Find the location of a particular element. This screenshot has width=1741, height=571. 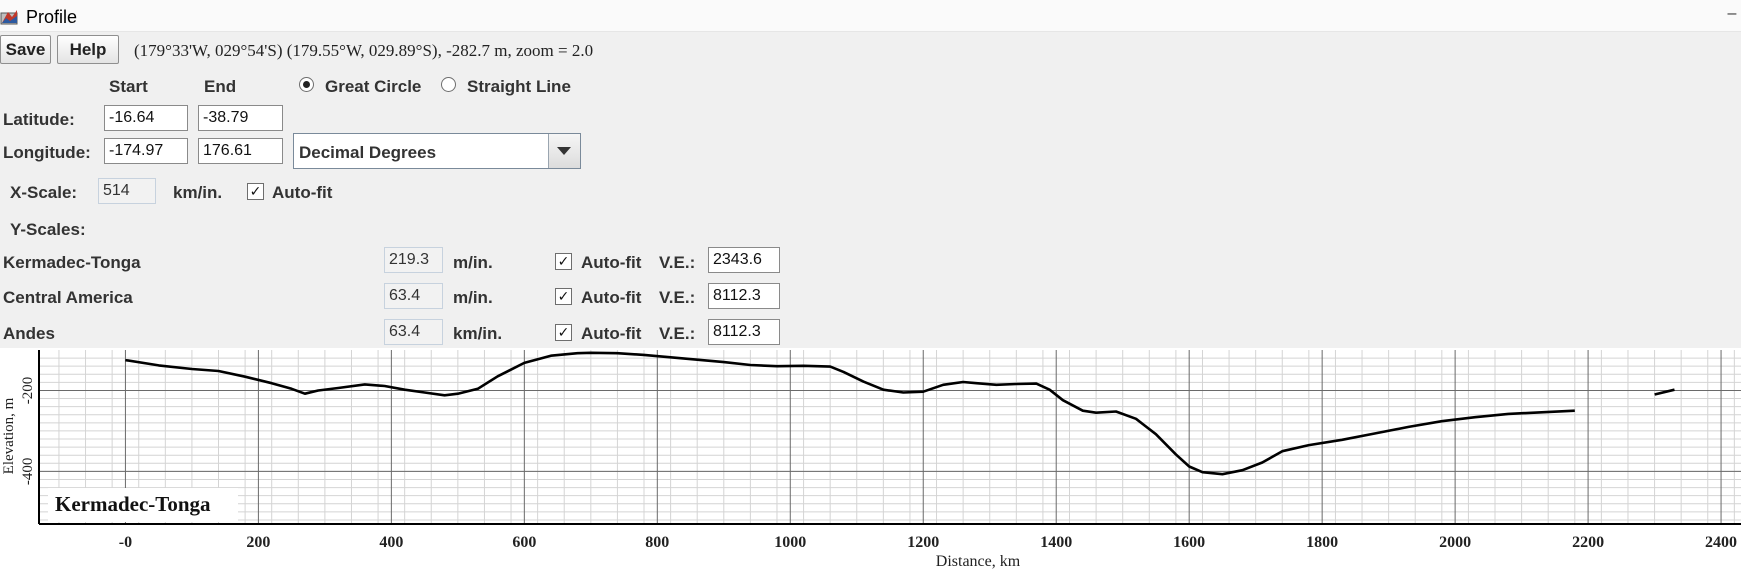

x-tick-label: 2400 is located at coordinates (1721, 542).